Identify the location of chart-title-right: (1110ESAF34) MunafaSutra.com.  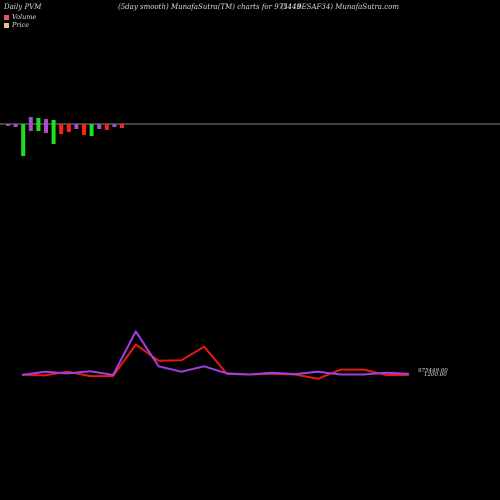
(340, 7).